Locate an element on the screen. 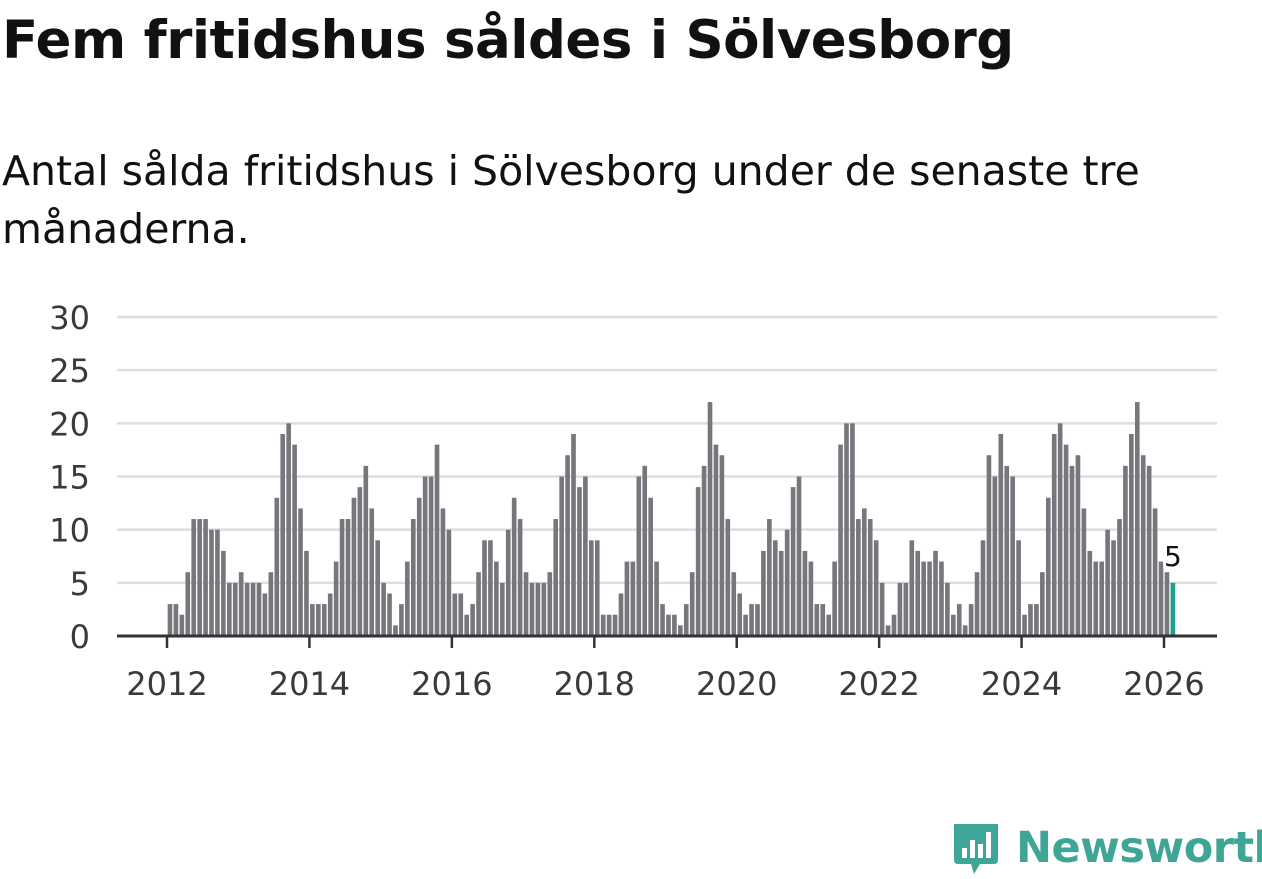  bar-latest is located at coordinates (1173, 609).